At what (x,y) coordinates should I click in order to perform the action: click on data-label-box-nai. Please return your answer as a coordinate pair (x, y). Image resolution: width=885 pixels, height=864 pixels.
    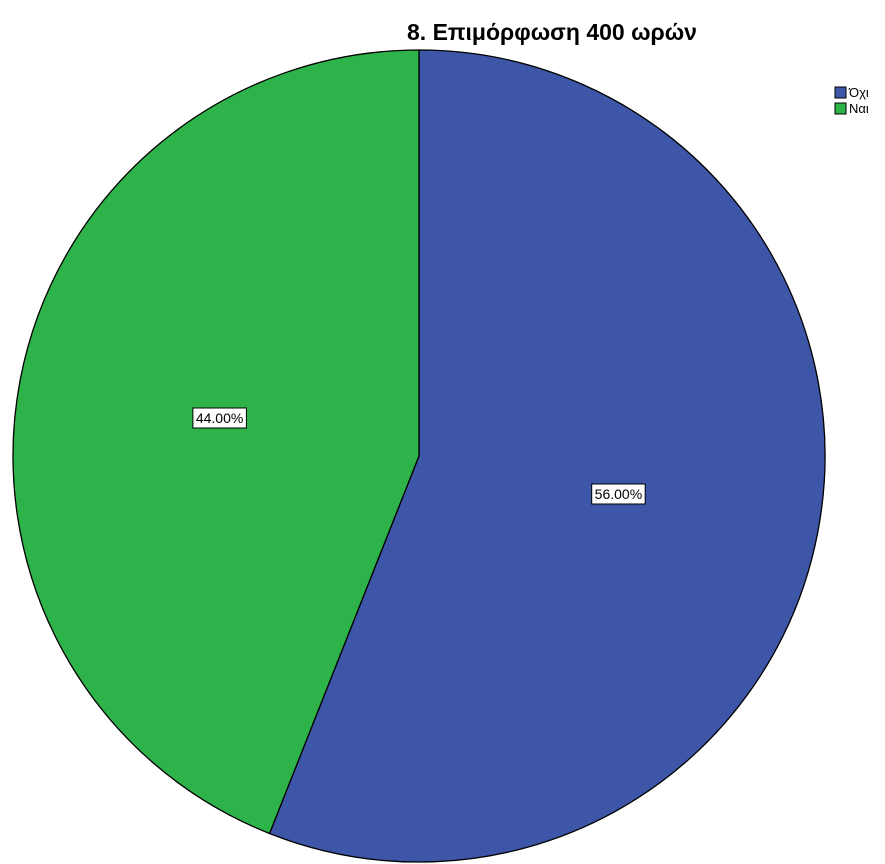
    Looking at the image, I should click on (219, 418).